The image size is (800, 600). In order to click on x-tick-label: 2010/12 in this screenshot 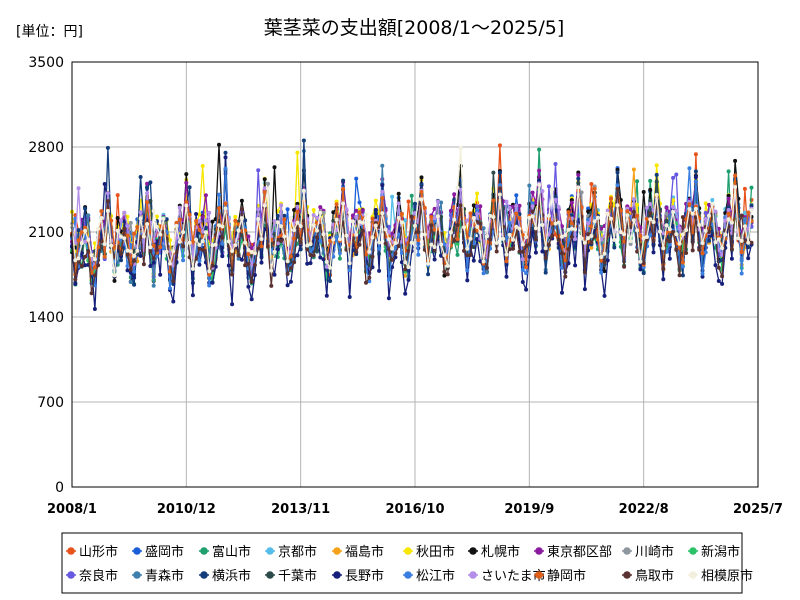, I will do `click(186, 509)`.